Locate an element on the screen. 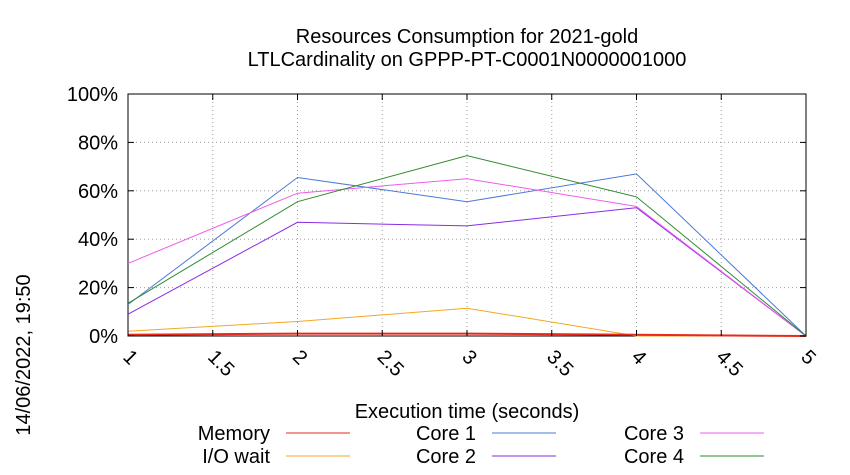 This screenshot has height=475, width=850. legend-label: Core 1 is located at coordinates (446, 434).